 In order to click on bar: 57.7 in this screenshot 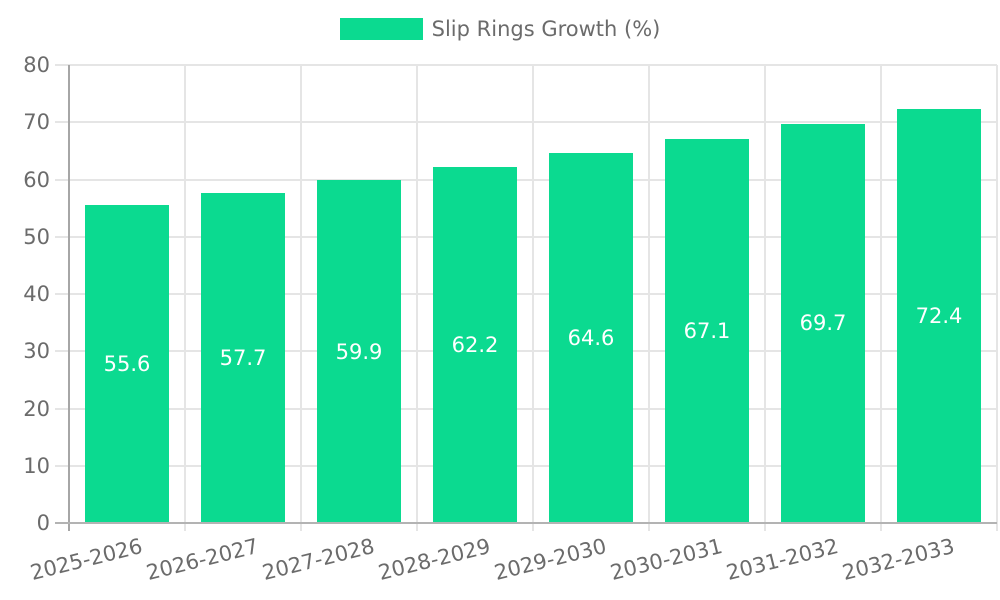, I will do `click(243, 357)`.